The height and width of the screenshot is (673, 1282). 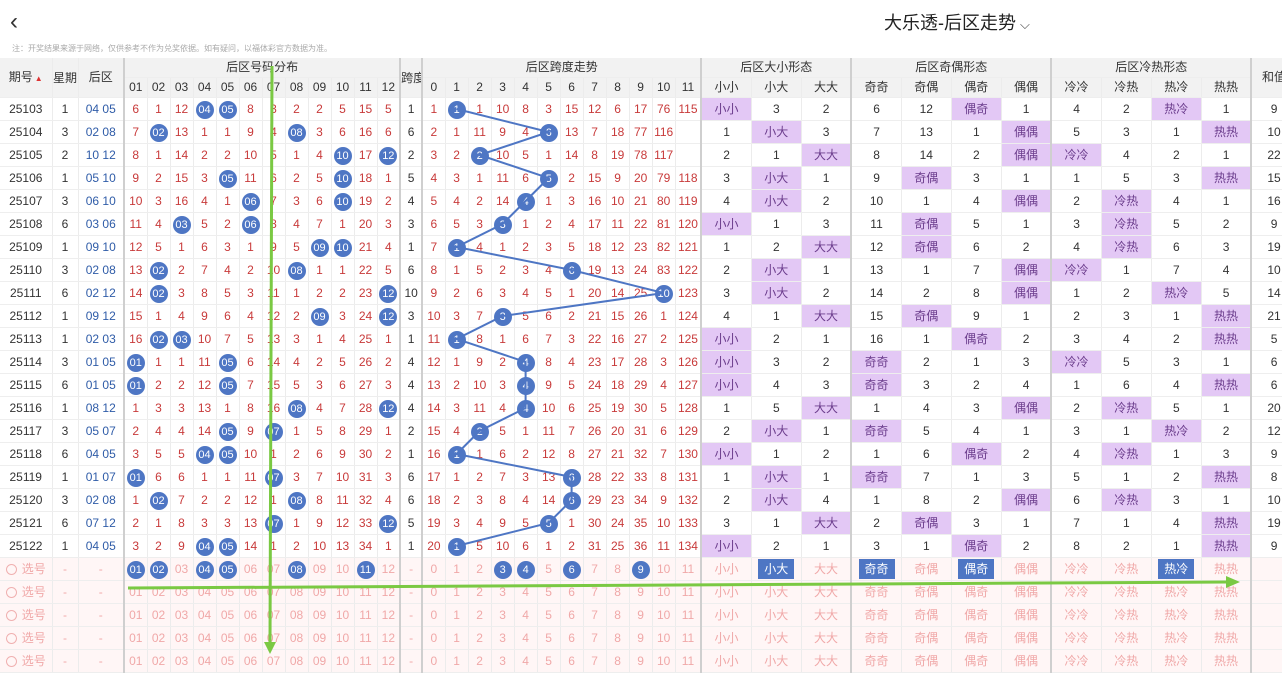 I want to click on page-title: 大乐透-后区走势 ⌵, so click(x=957, y=22).